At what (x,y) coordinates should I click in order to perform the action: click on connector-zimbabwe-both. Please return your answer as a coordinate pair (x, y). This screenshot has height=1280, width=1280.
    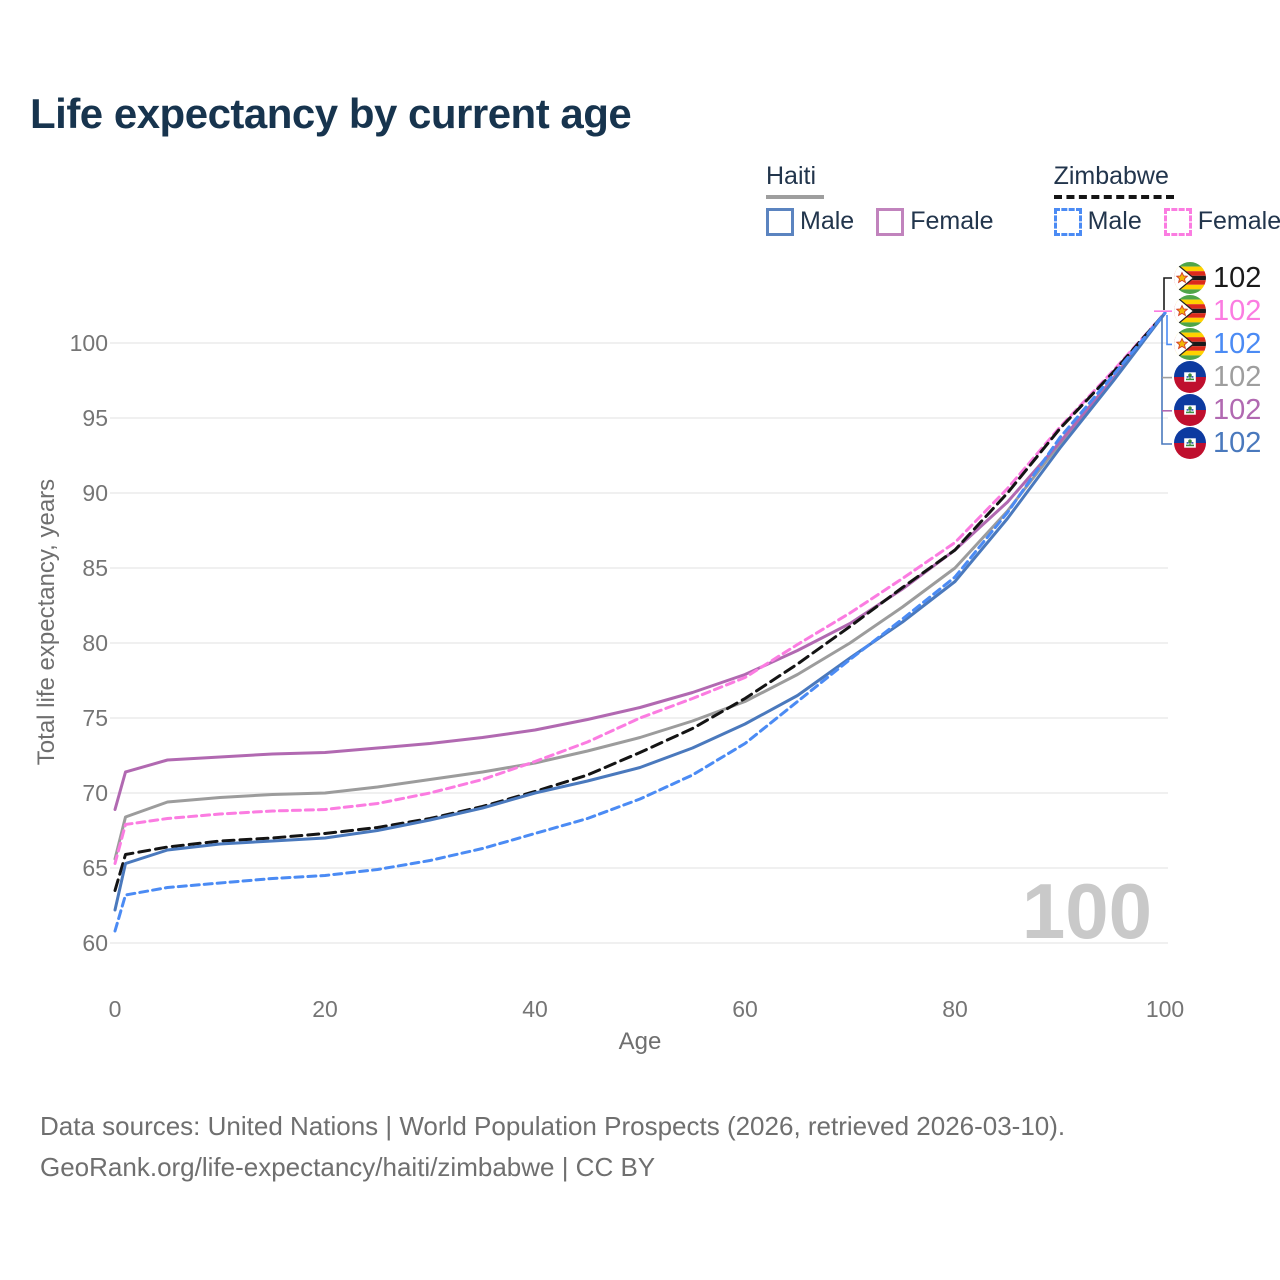
    Looking at the image, I should click on (1167, 293).